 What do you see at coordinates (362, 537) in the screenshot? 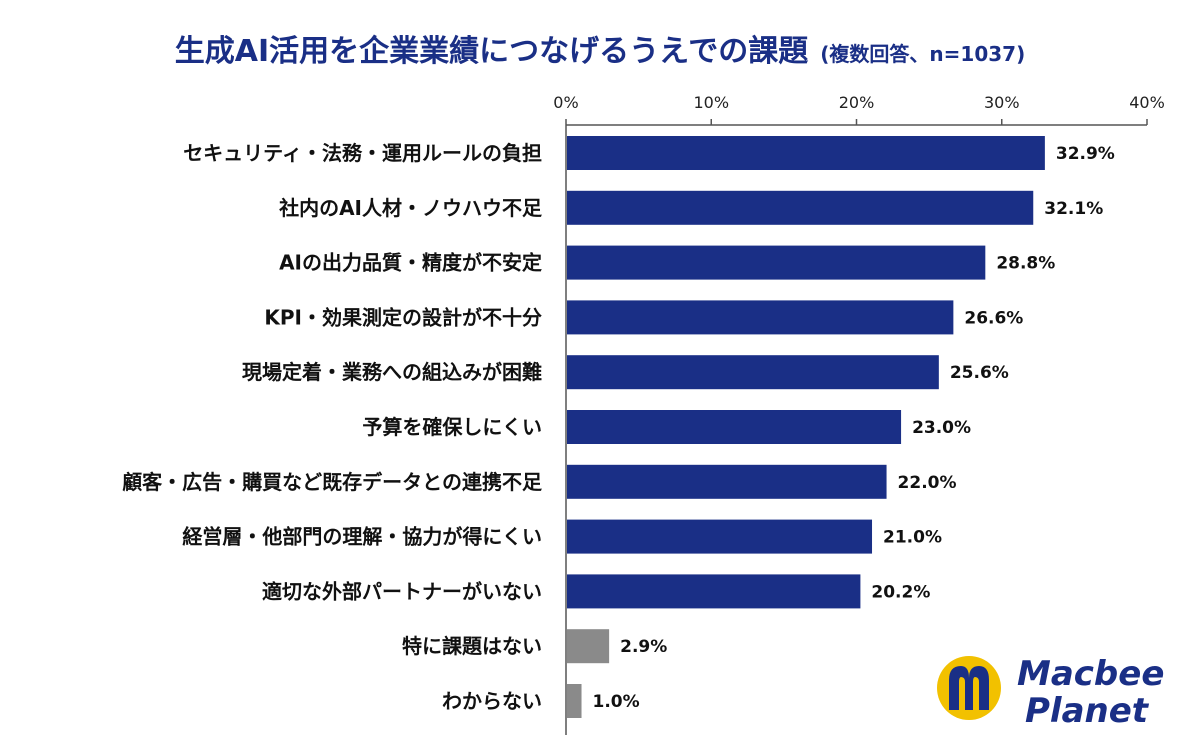
I see `category-label: 経営層・他部門の理解・協力が得にくい` at bounding box center [362, 537].